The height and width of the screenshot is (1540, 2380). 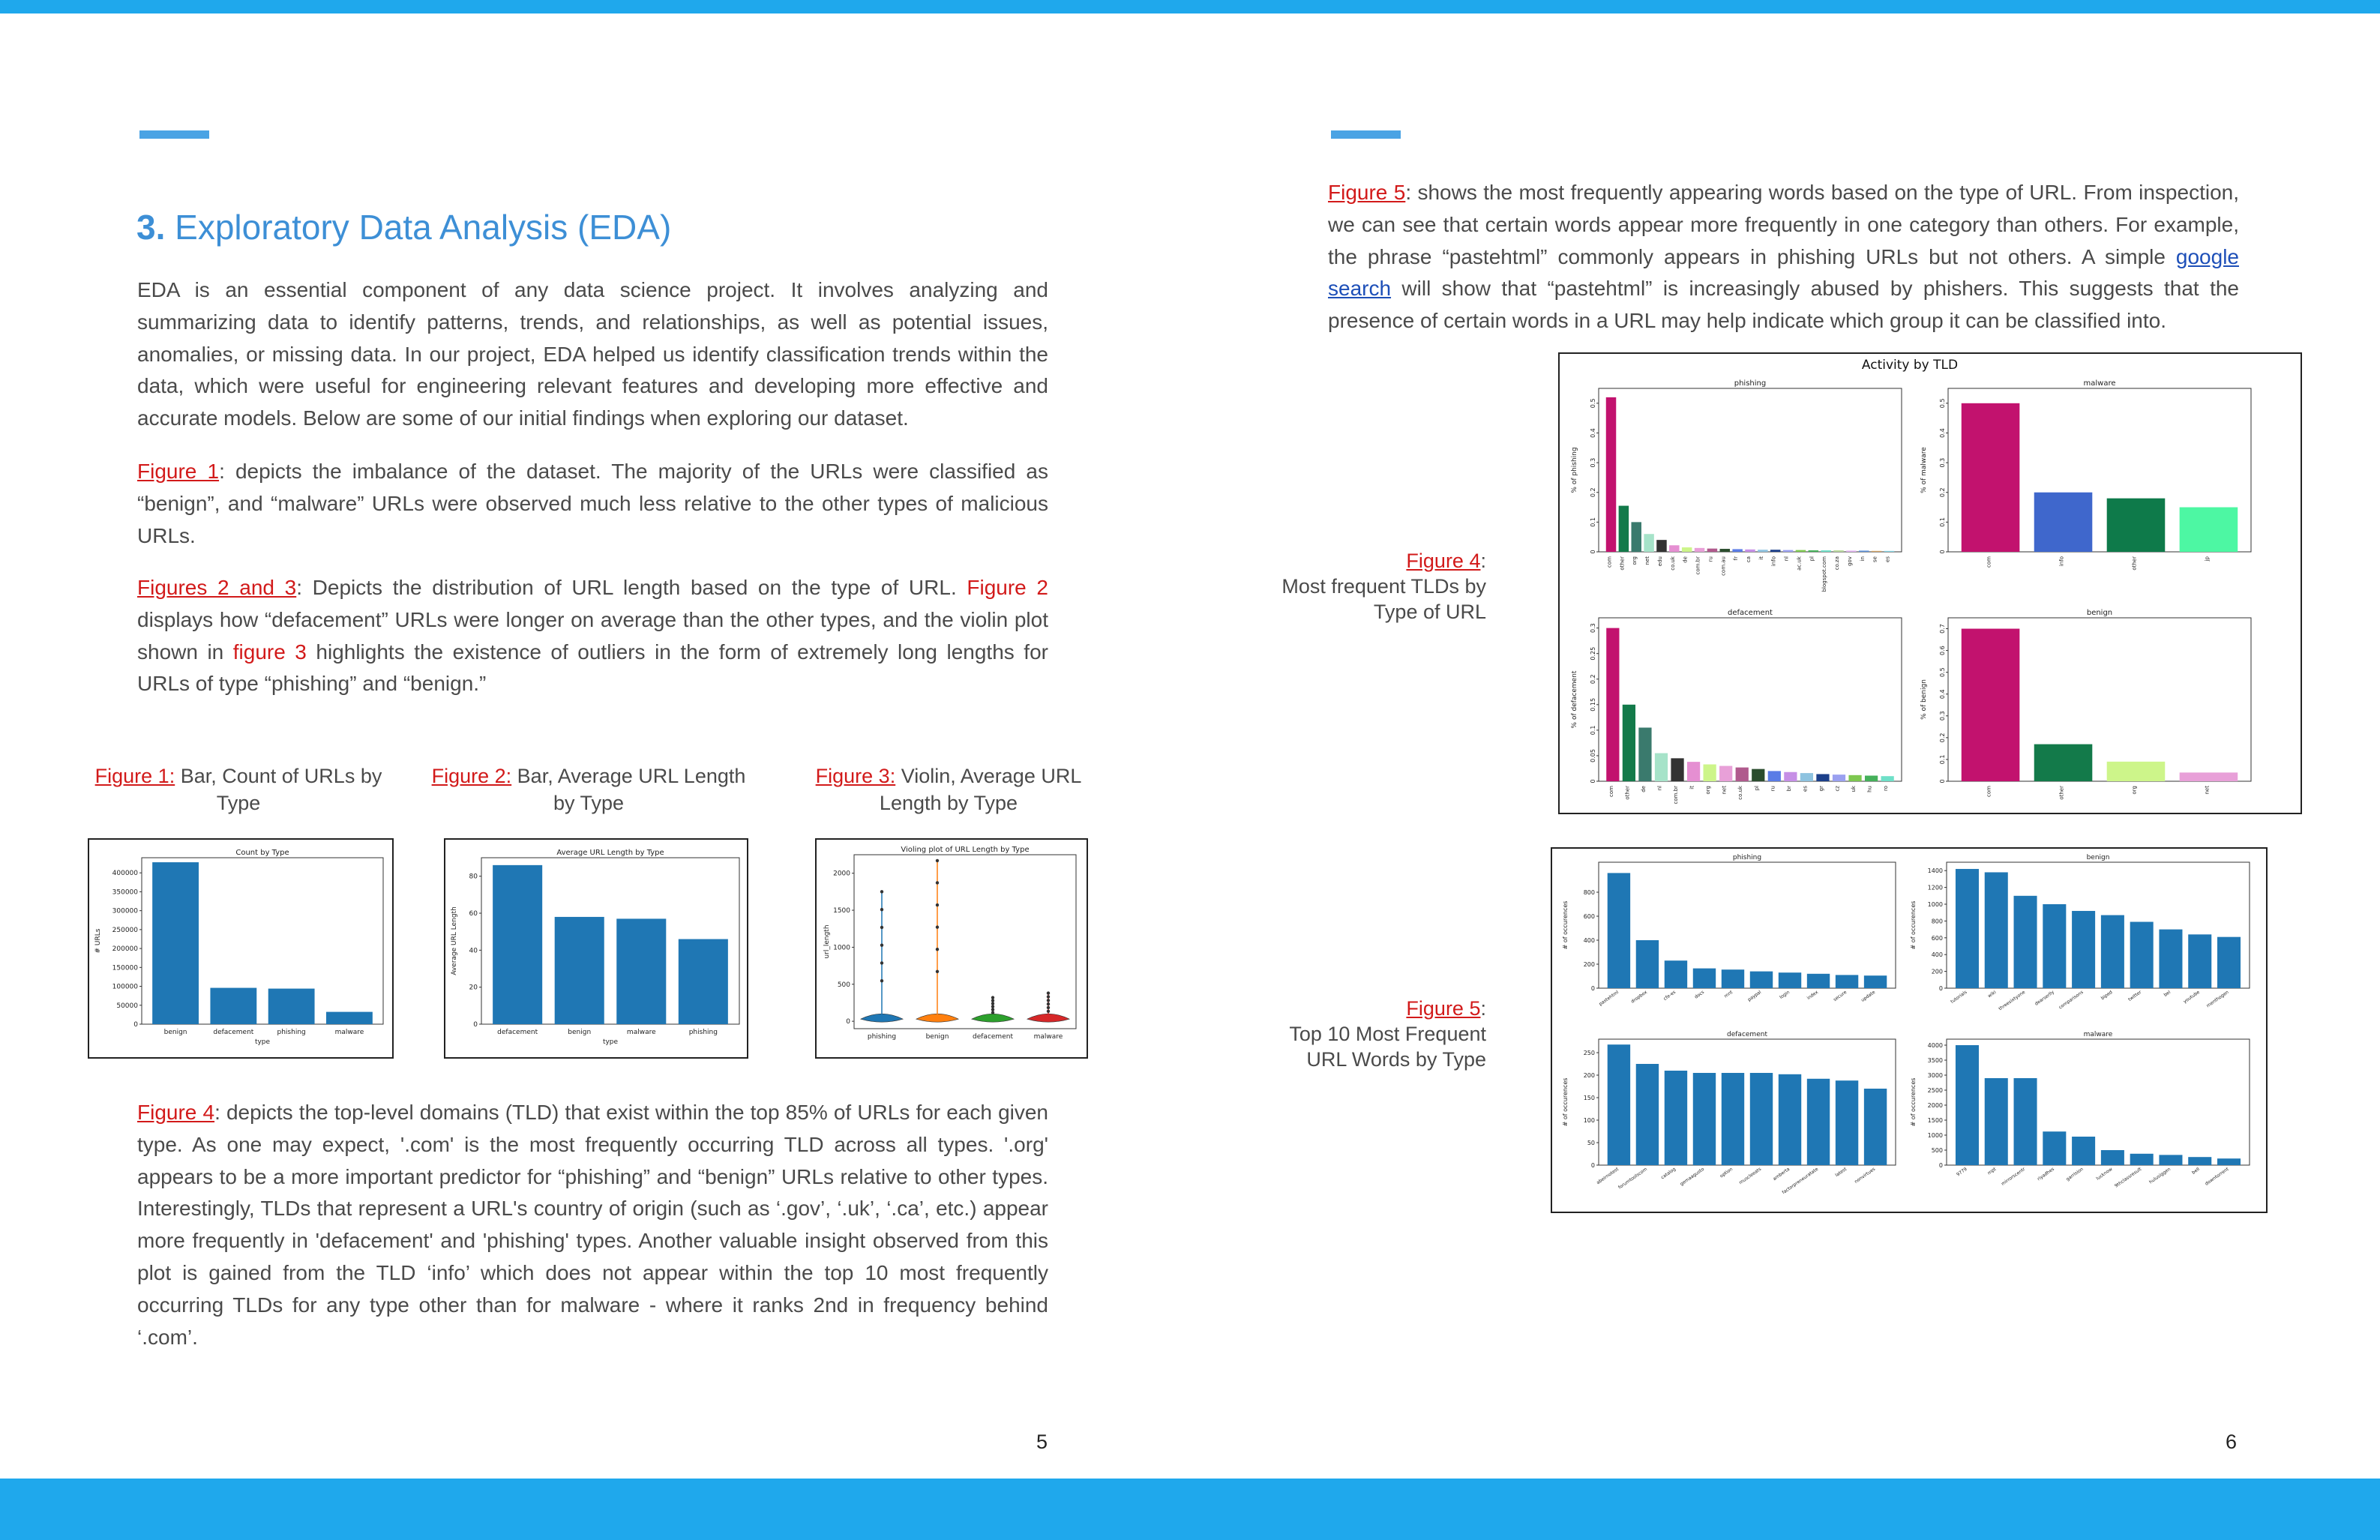 What do you see at coordinates (1443, 561) in the screenshot?
I see `figure4-caption-ref: Figure 4` at bounding box center [1443, 561].